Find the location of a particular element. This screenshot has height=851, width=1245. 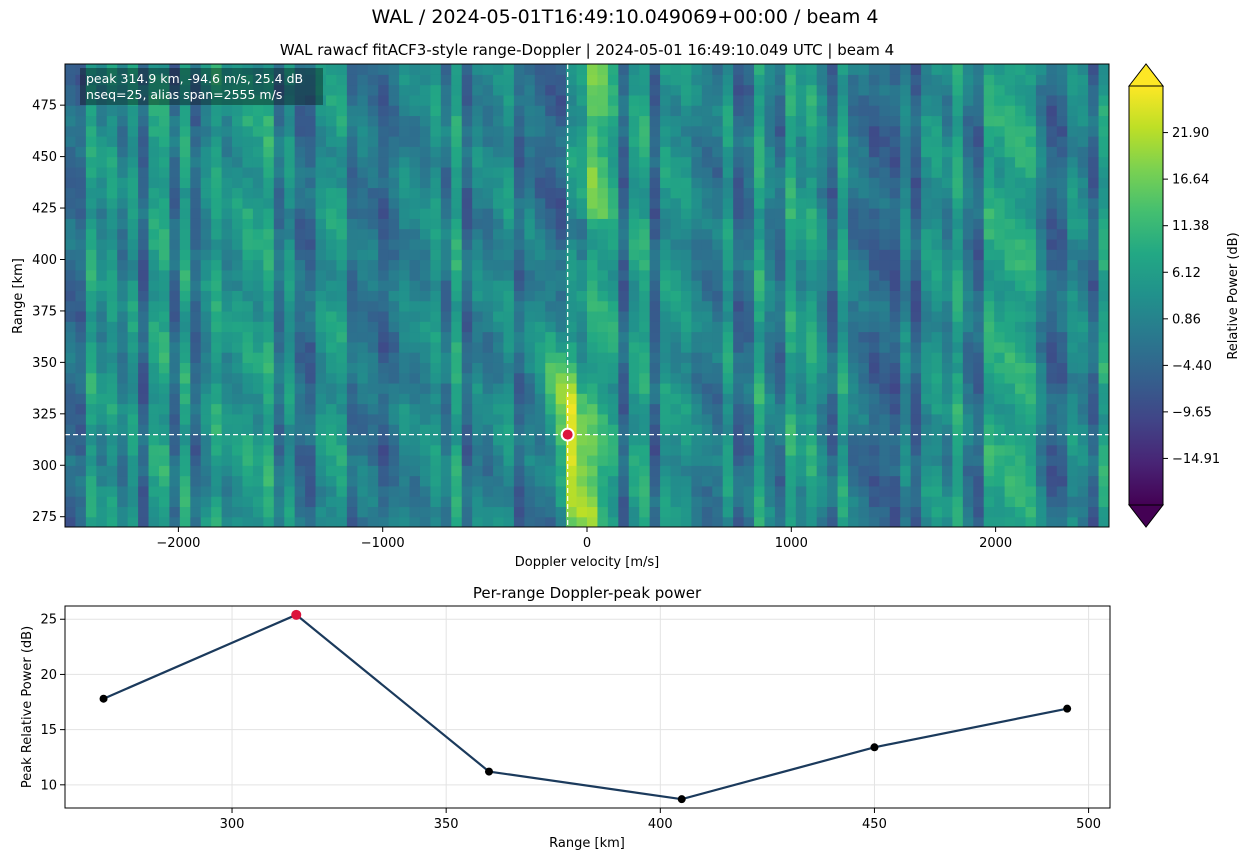

heatmap-x-tick-label: 0 is located at coordinates (587, 543).